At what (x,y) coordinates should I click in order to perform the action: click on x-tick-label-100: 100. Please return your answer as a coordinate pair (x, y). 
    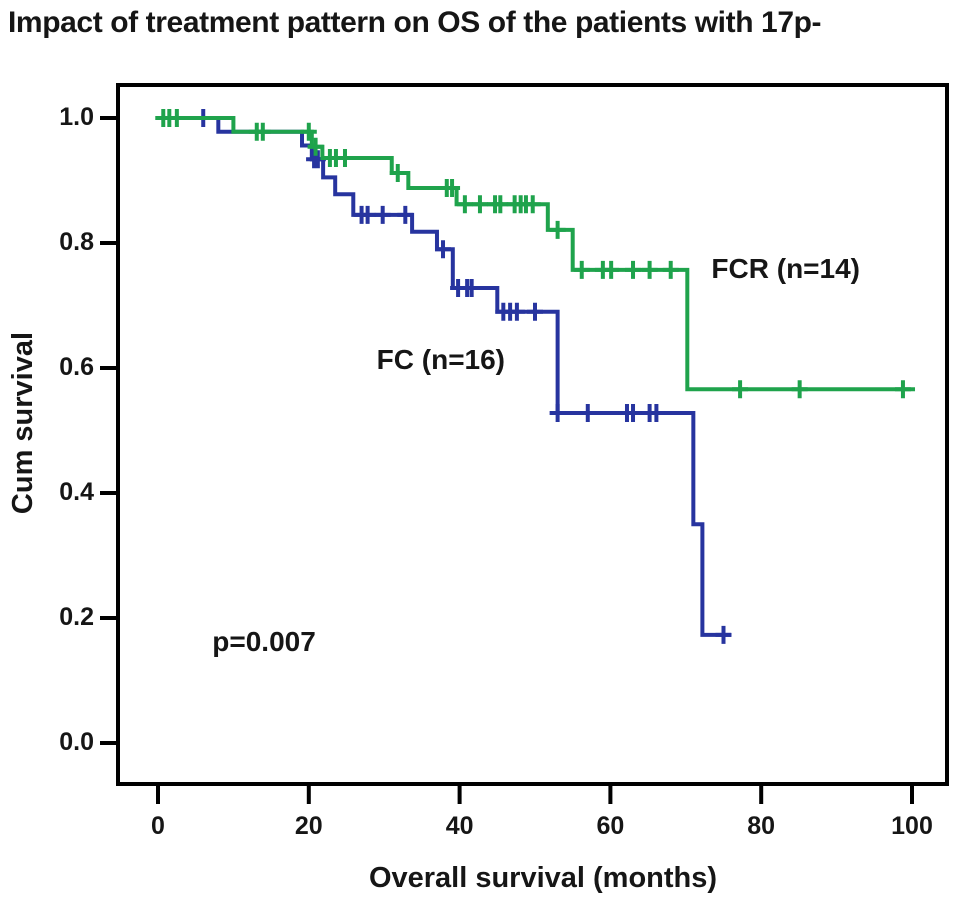
    Looking at the image, I should click on (912, 826).